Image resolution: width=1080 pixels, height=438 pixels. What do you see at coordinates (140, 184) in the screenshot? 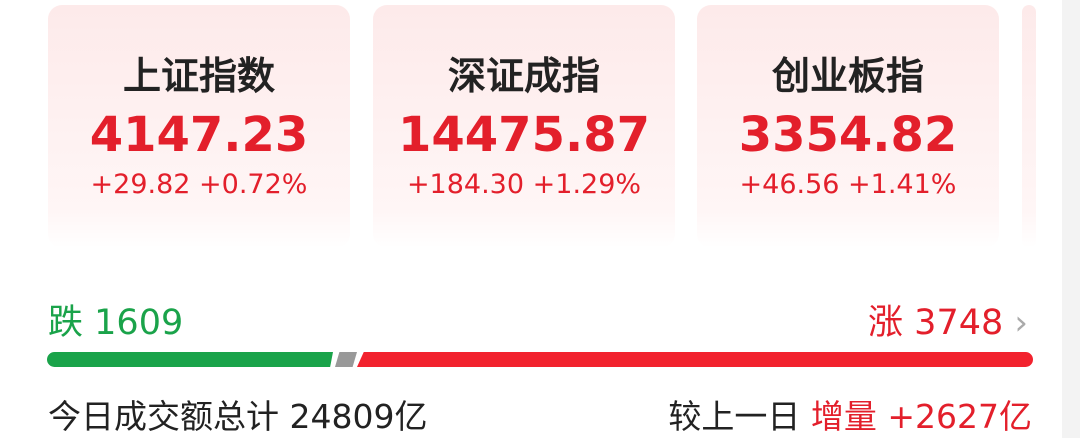
I see `change-value: +29.82` at bounding box center [140, 184].